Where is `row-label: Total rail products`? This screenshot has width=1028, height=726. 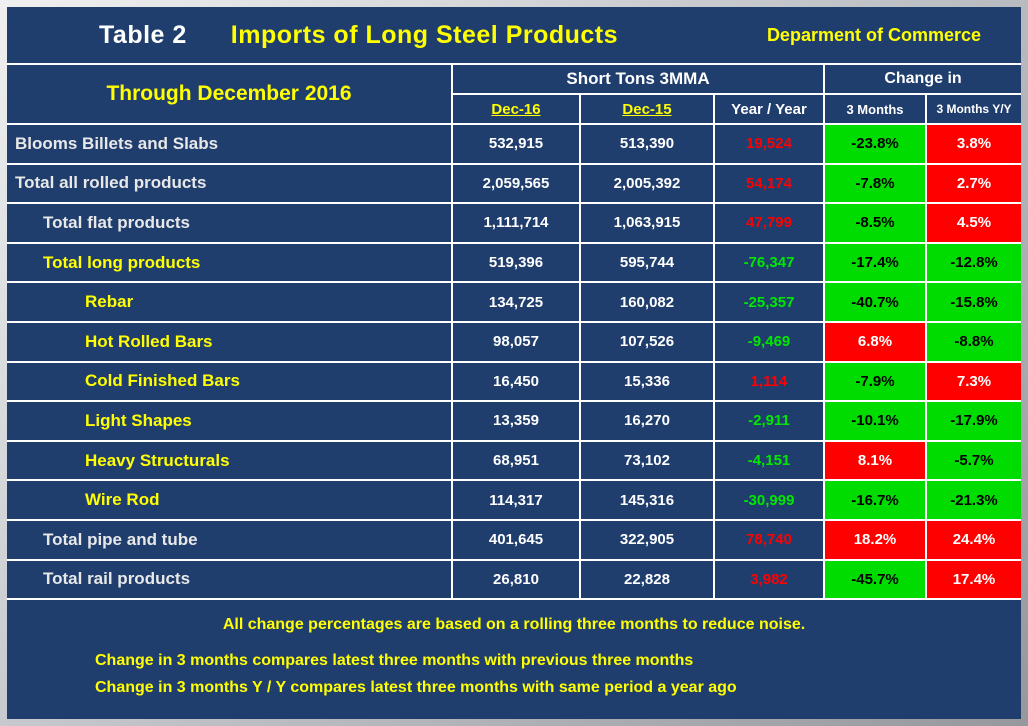
row-label: Total rail products is located at coordinates (229, 579).